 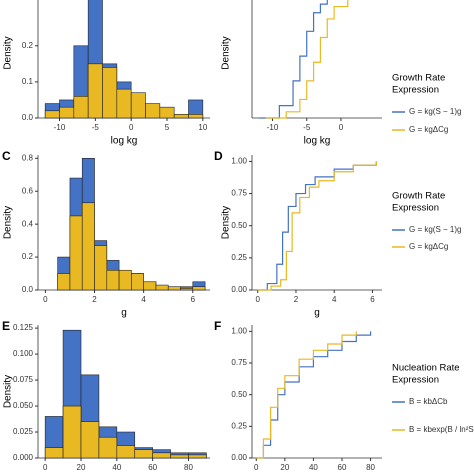 I want to click on panel-label: F, so click(x=217, y=326).